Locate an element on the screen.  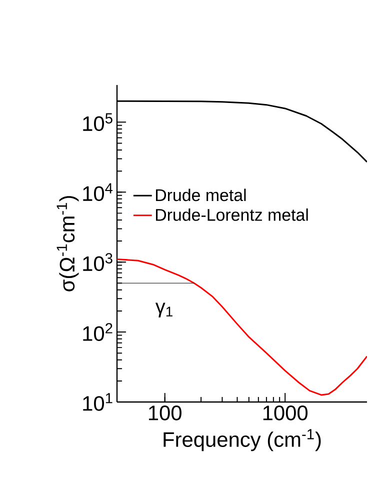
x-tick-label: 1000 is located at coordinates (285, 413).